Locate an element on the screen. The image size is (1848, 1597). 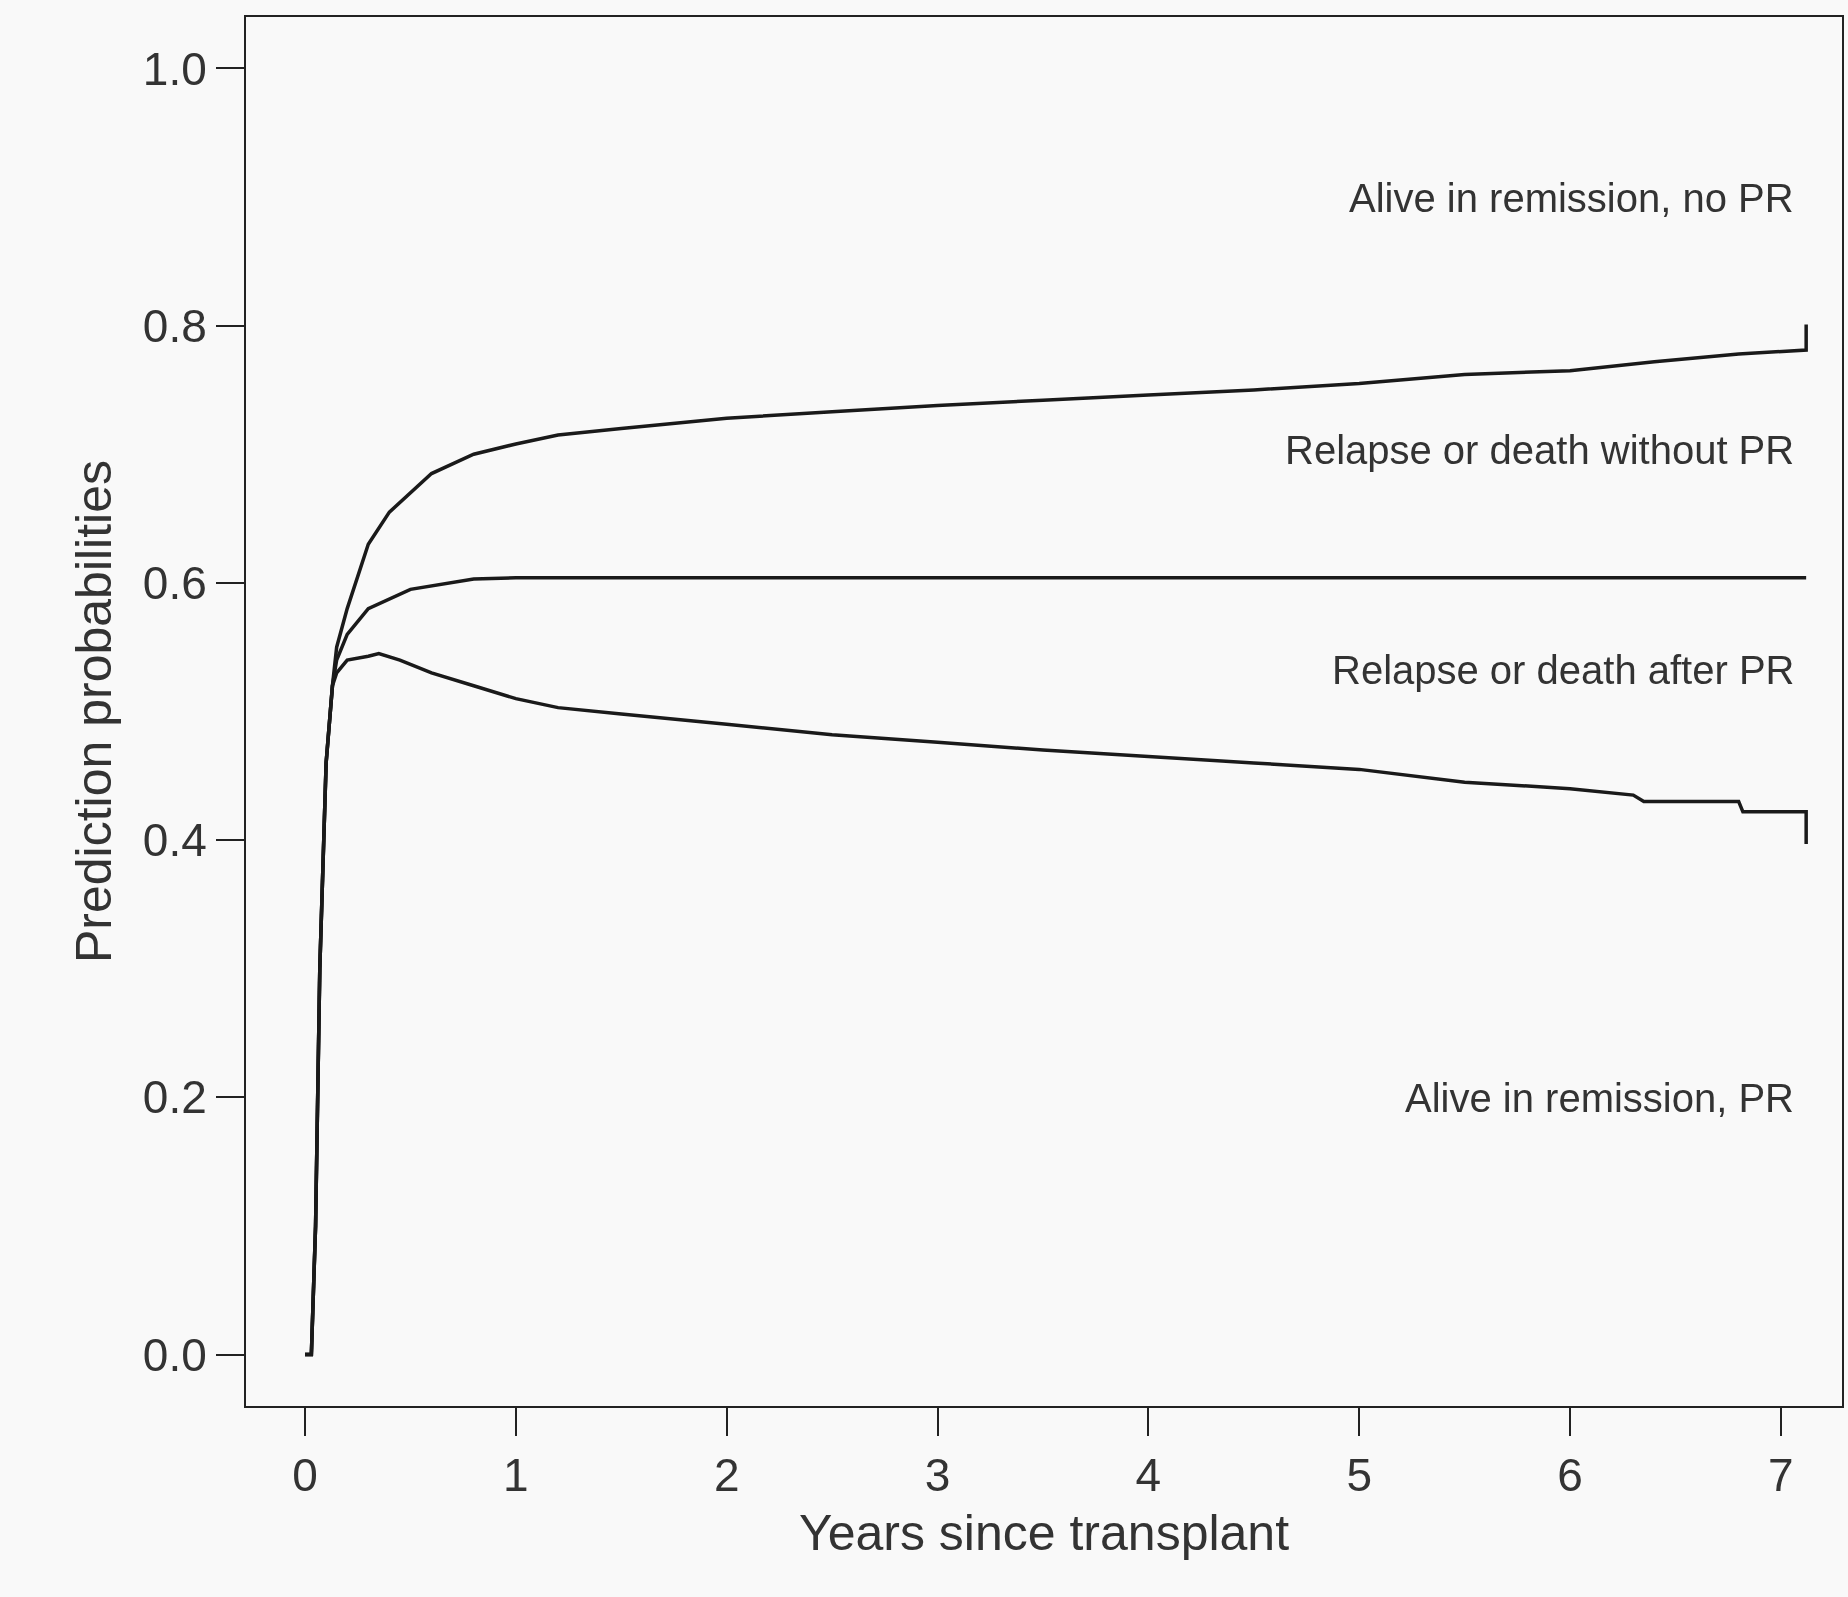
x-tick-label: 4 is located at coordinates (1148, 1475).